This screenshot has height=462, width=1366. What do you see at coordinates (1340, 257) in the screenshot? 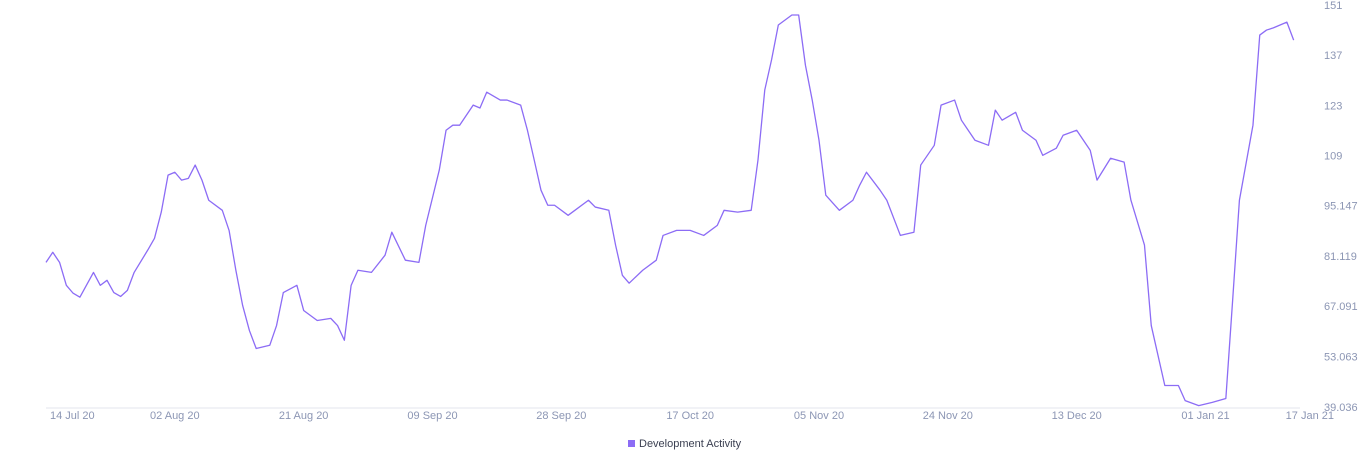
I see `y-tick-label: 81.119` at bounding box center [1340, 257].